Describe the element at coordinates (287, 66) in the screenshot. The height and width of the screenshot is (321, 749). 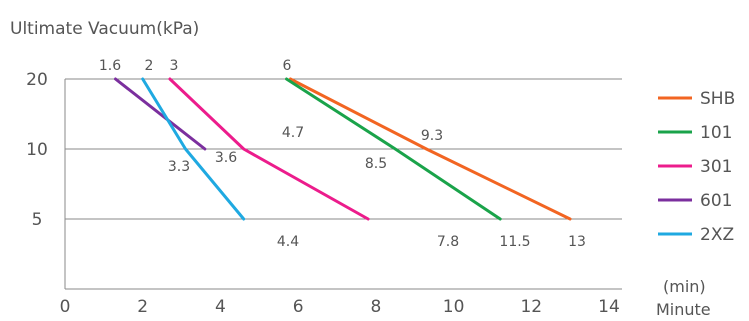
I see `data-label: 6` at that location.